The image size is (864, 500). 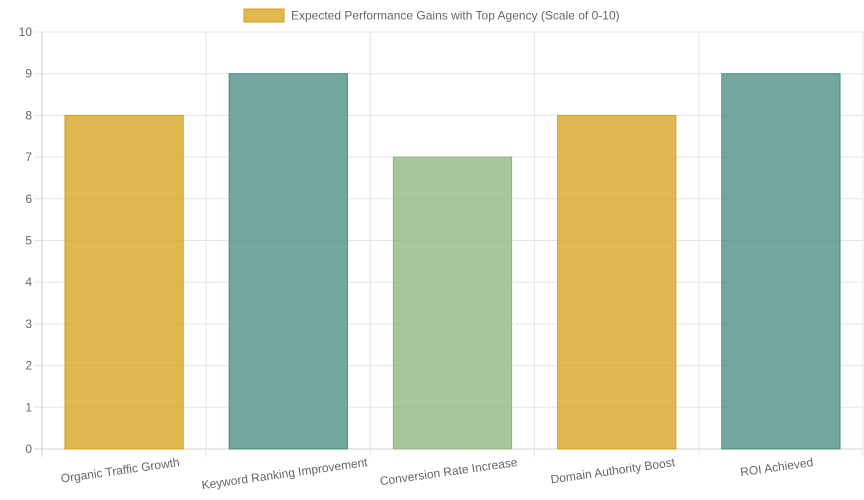 What do you see at coordinates (28, 407) in the screenshot?
I see `y-tick-label: 1` at bounding box center [28, 407].